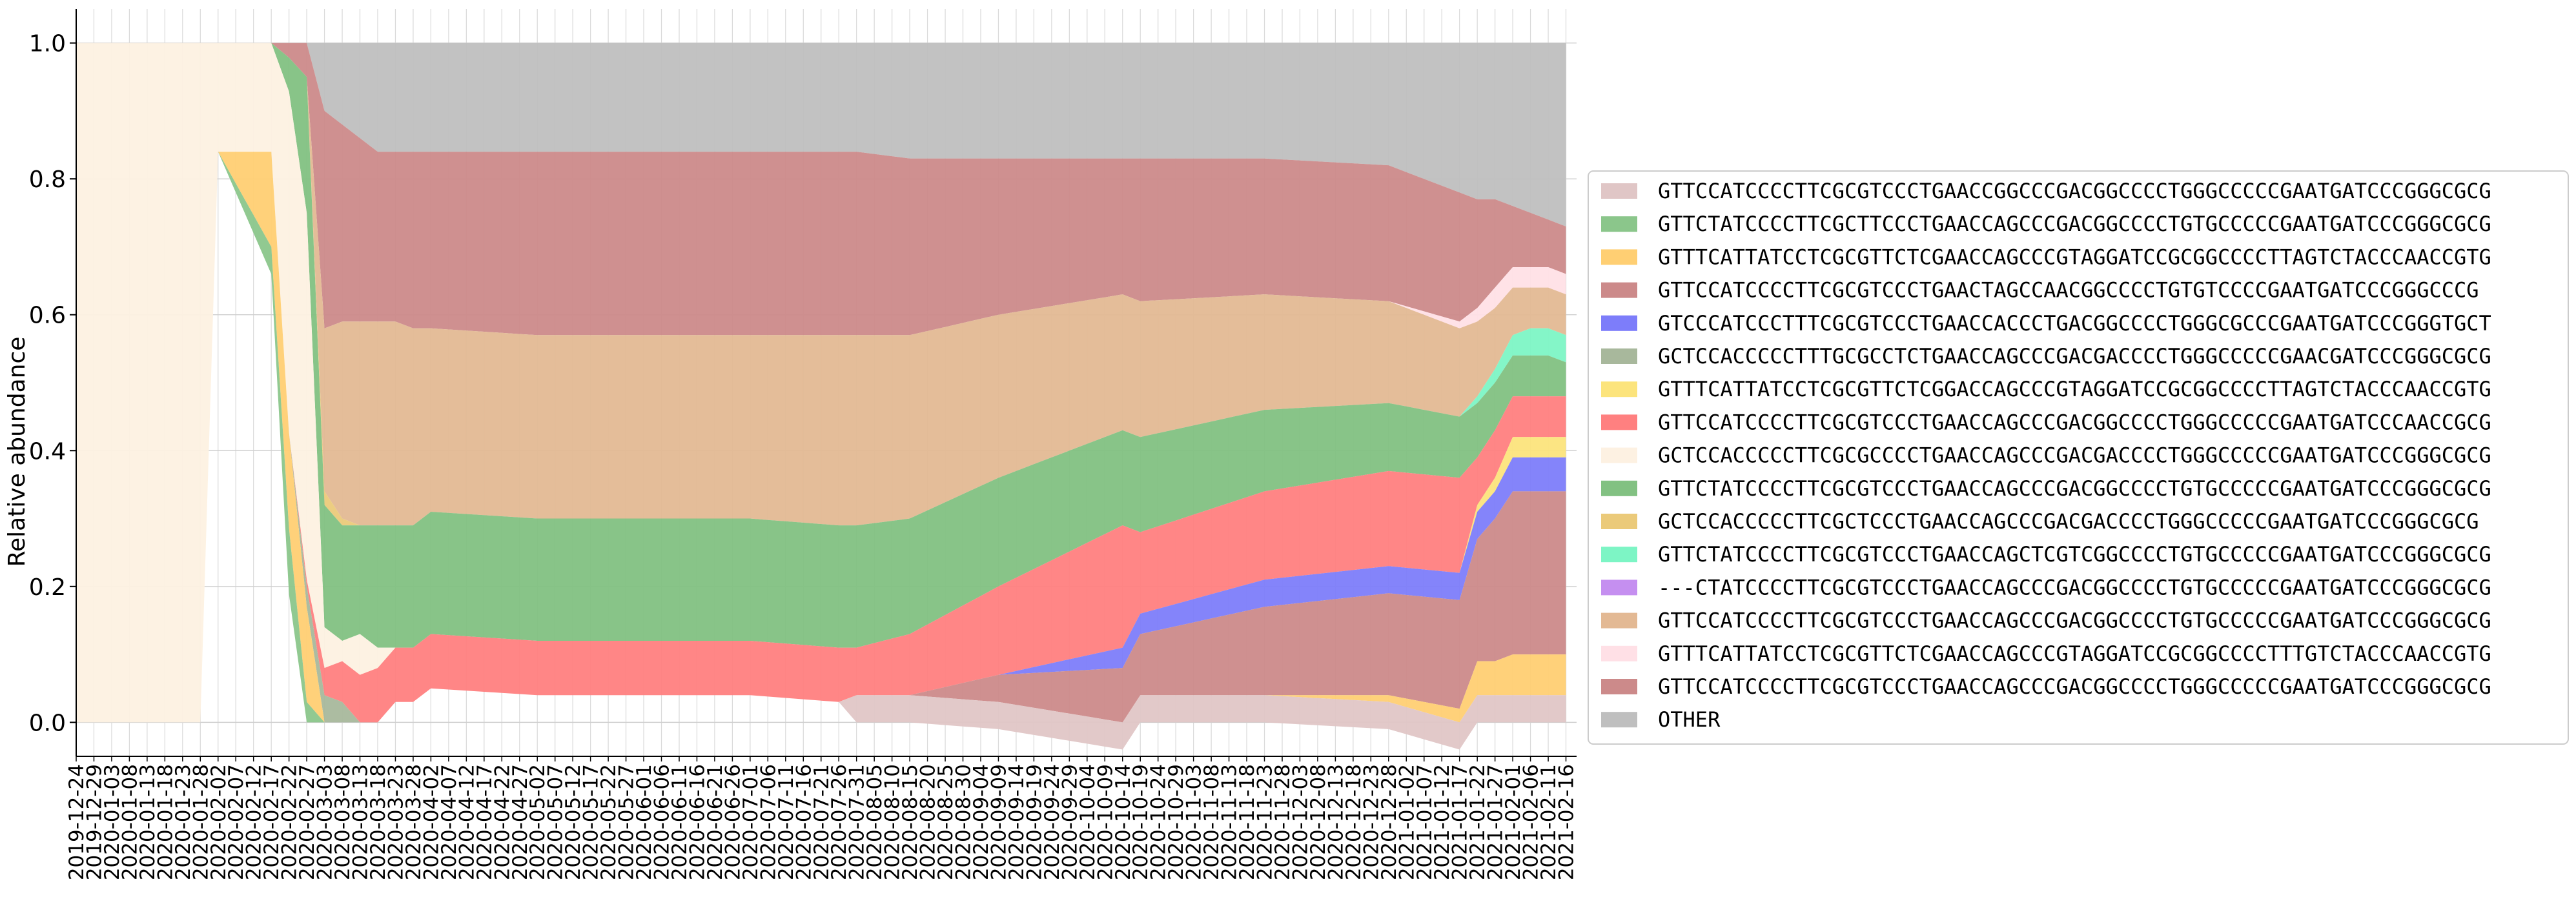 The image size is (2576, 897). Describe the element at coordinates (1443, 822) in the screenshot. I see `x-tick-label: 2021-01-12` at that location.